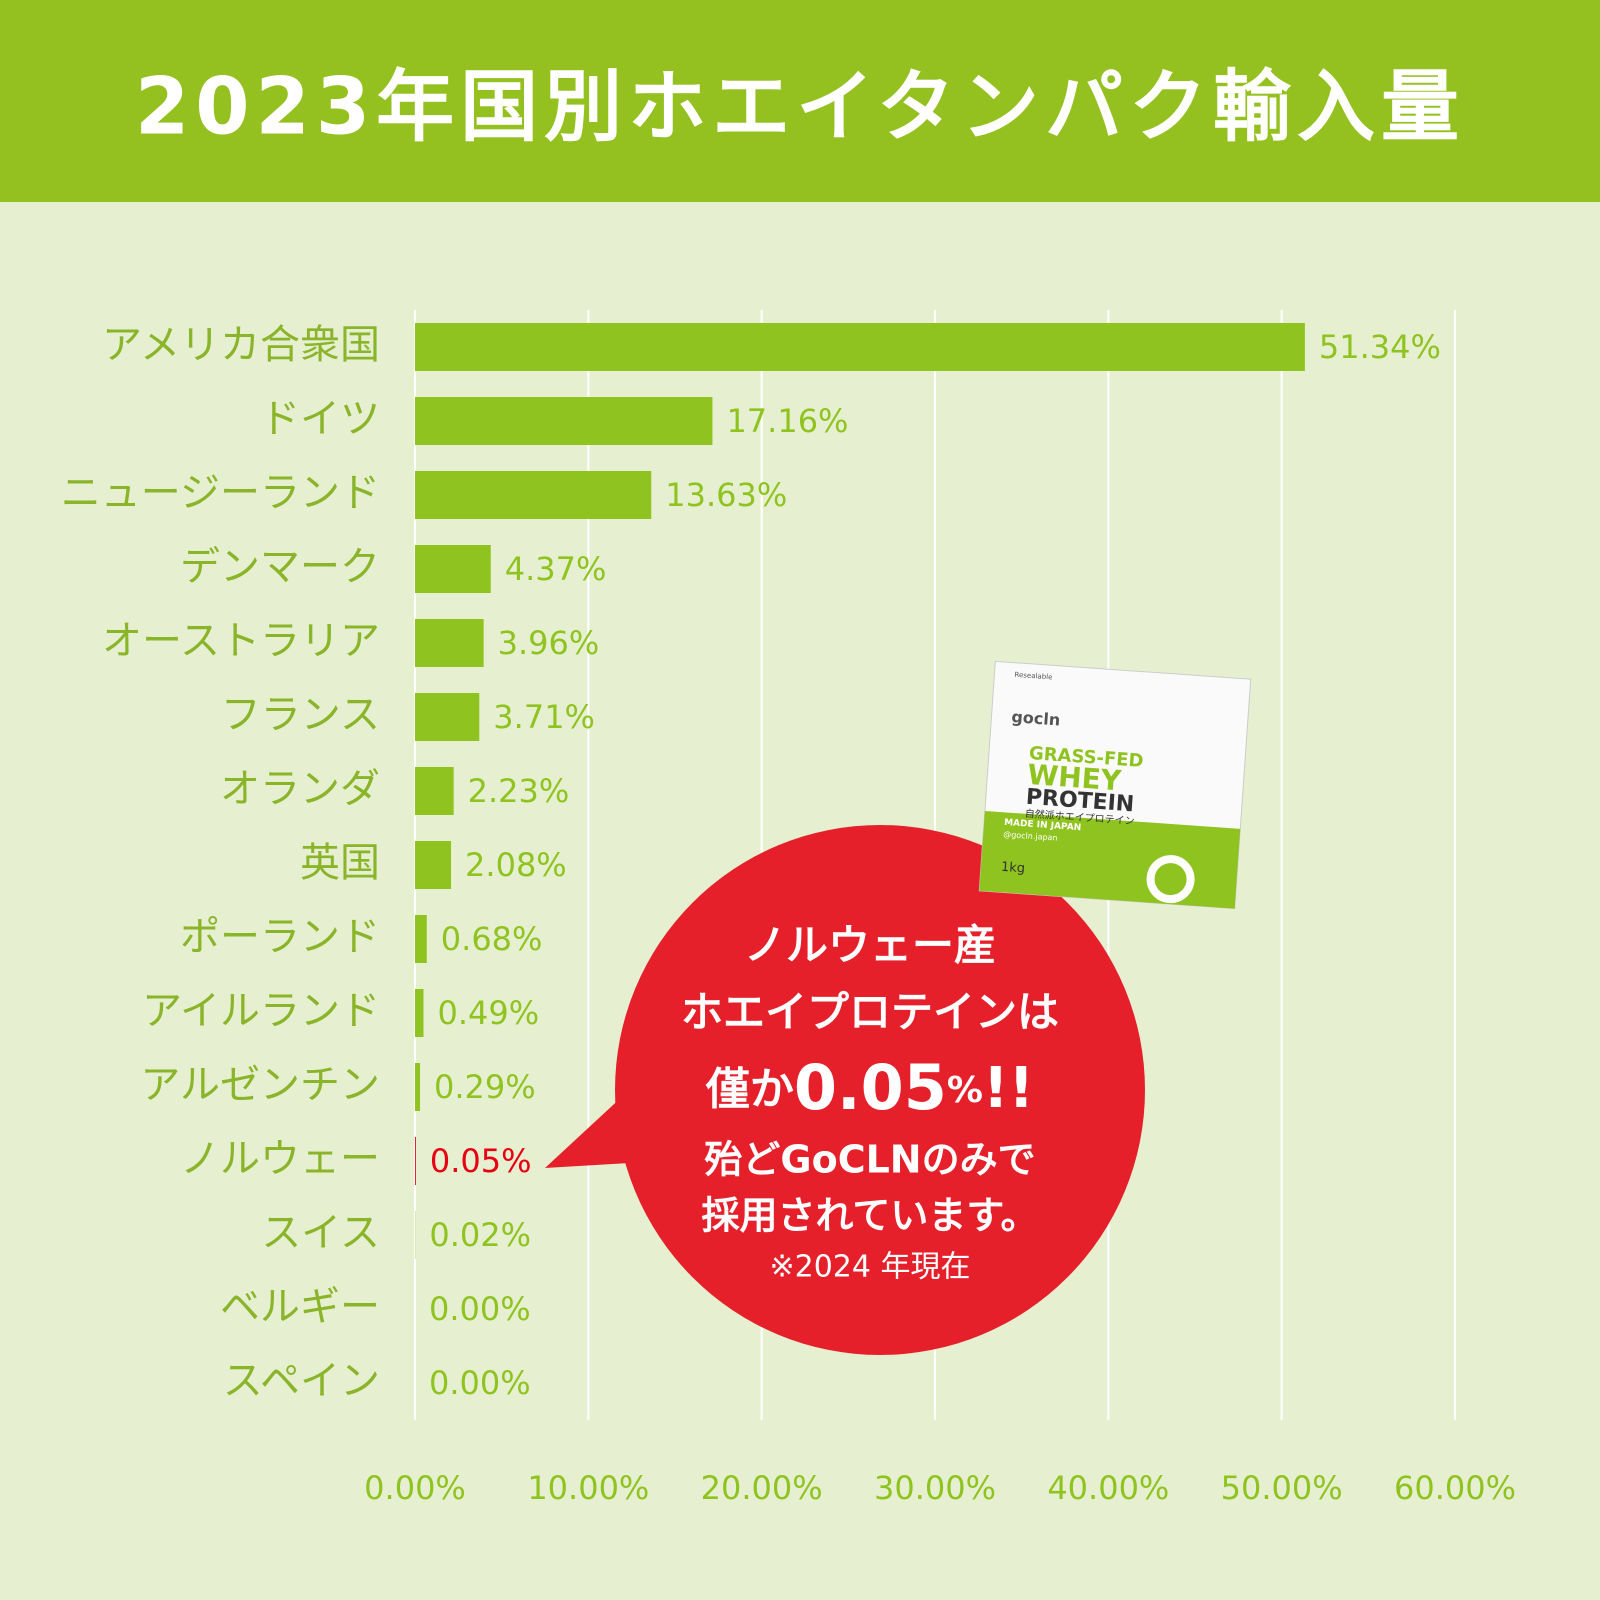 The image size is (1600, 1600). What do you see at coordinates (516, 865) in the screenshot?
I see `value-label: 2.08%` at bounding box center [516, 865].